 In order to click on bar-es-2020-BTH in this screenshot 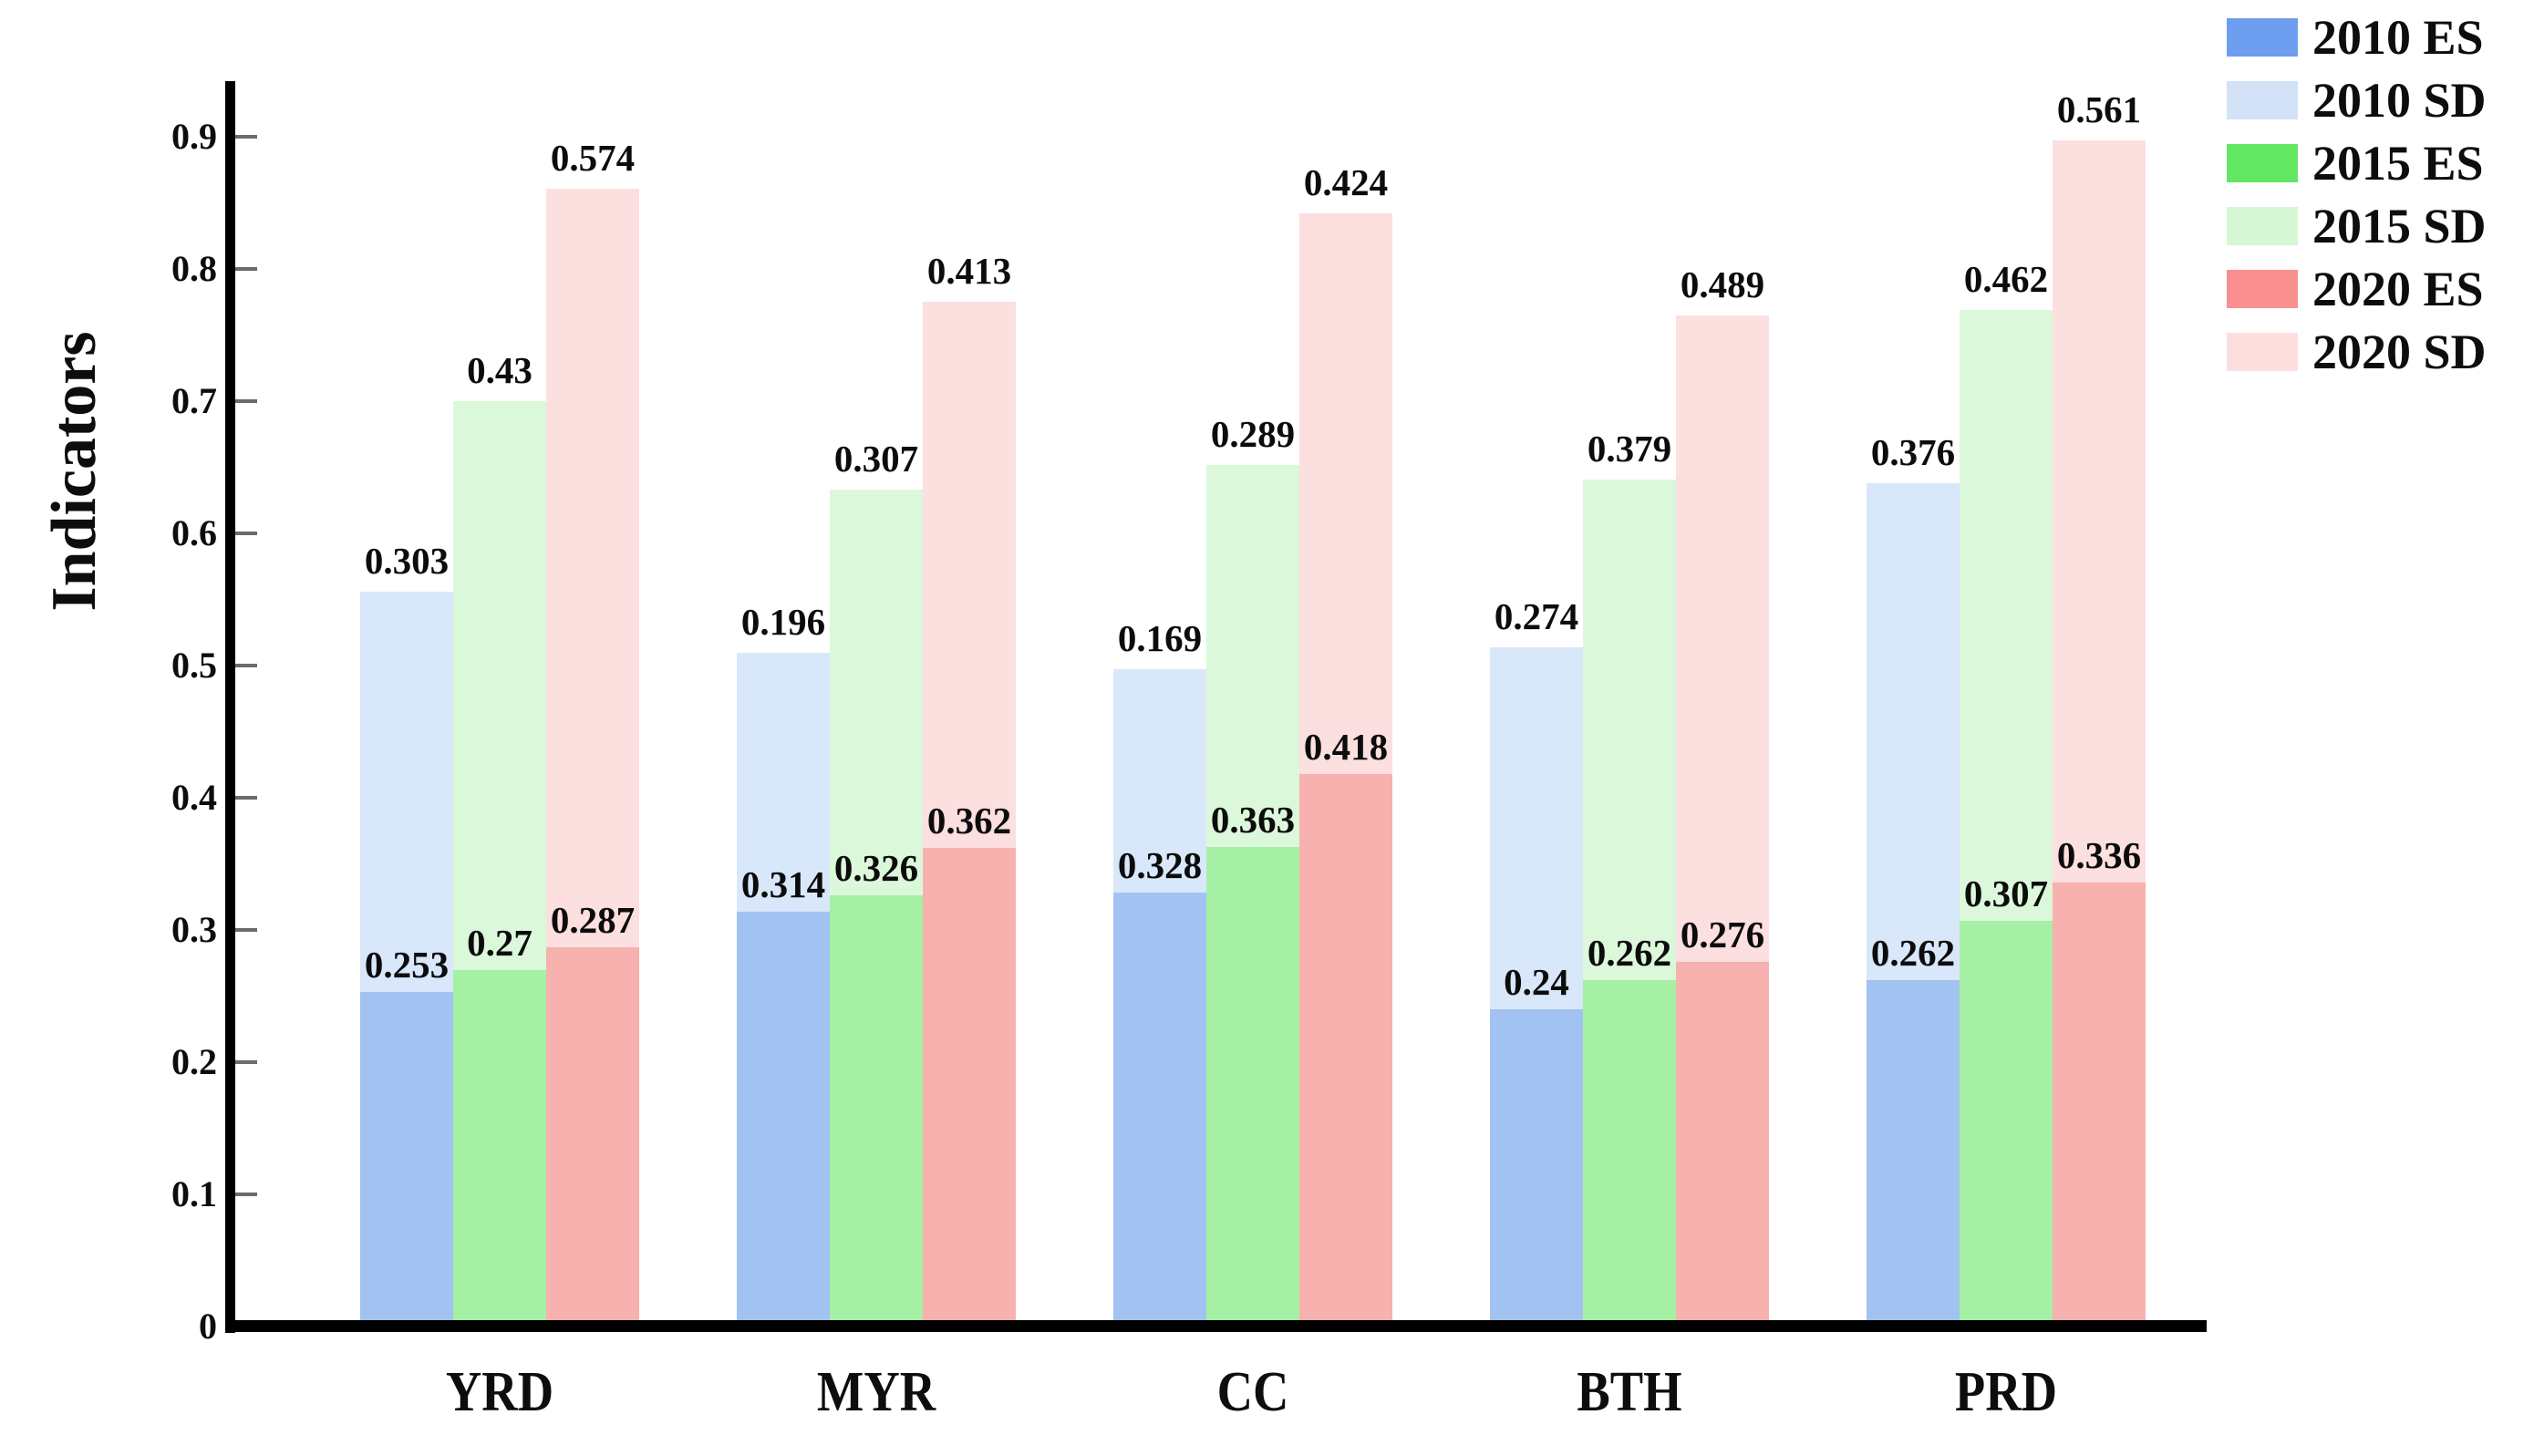, I will do `click(1722, 1144)`.